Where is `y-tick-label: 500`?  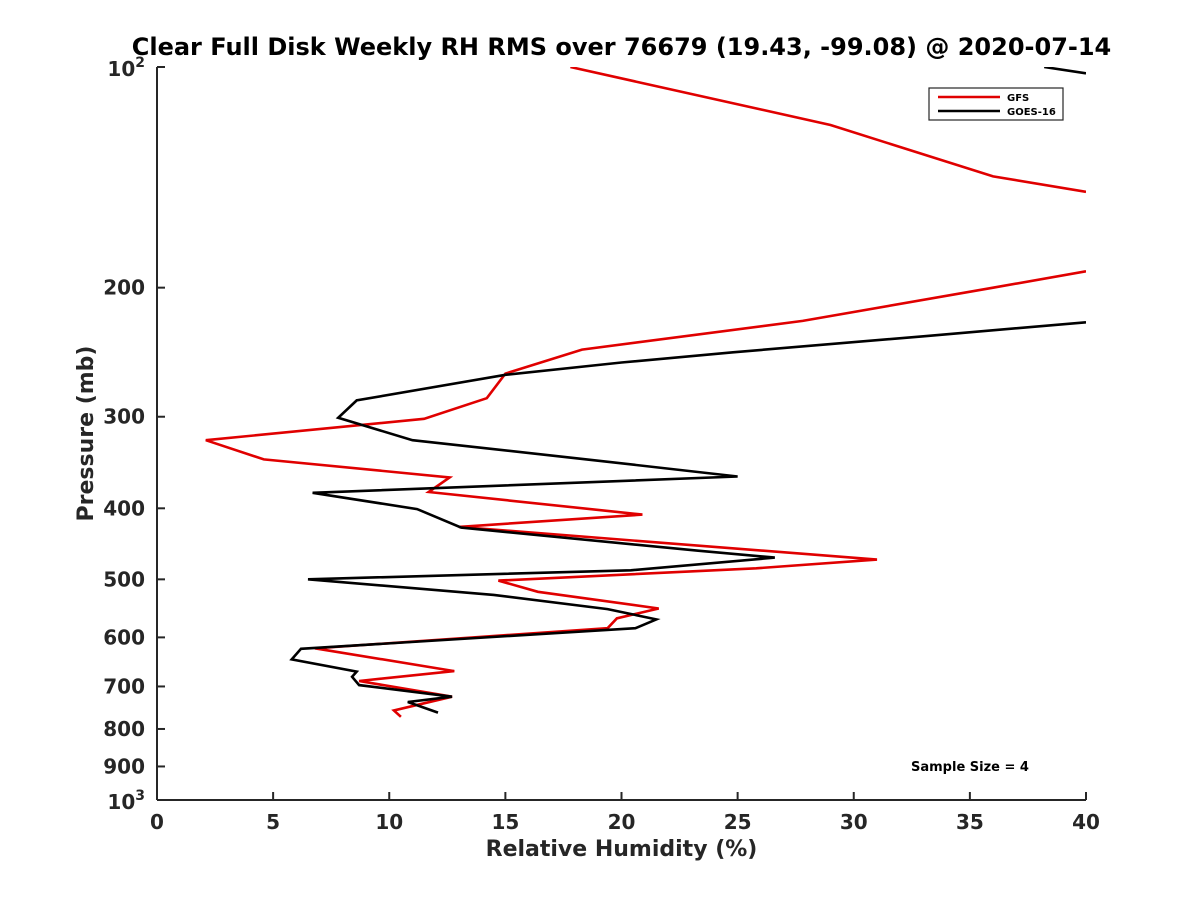
y-tick-label: 500 is located at coordinates (124, 579).